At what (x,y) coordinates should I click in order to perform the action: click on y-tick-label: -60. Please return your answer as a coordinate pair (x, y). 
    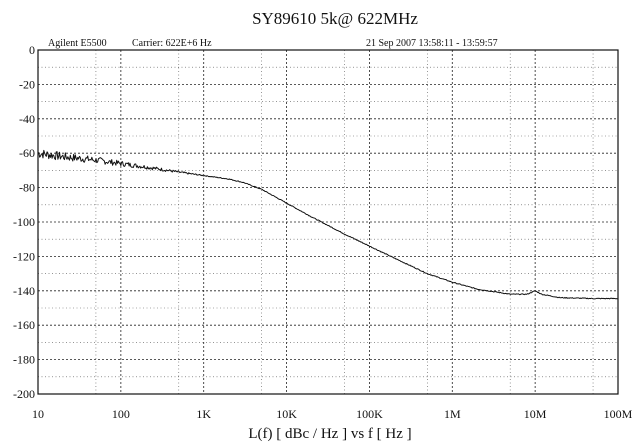
    Looking at the image, I should click on (27, 153).